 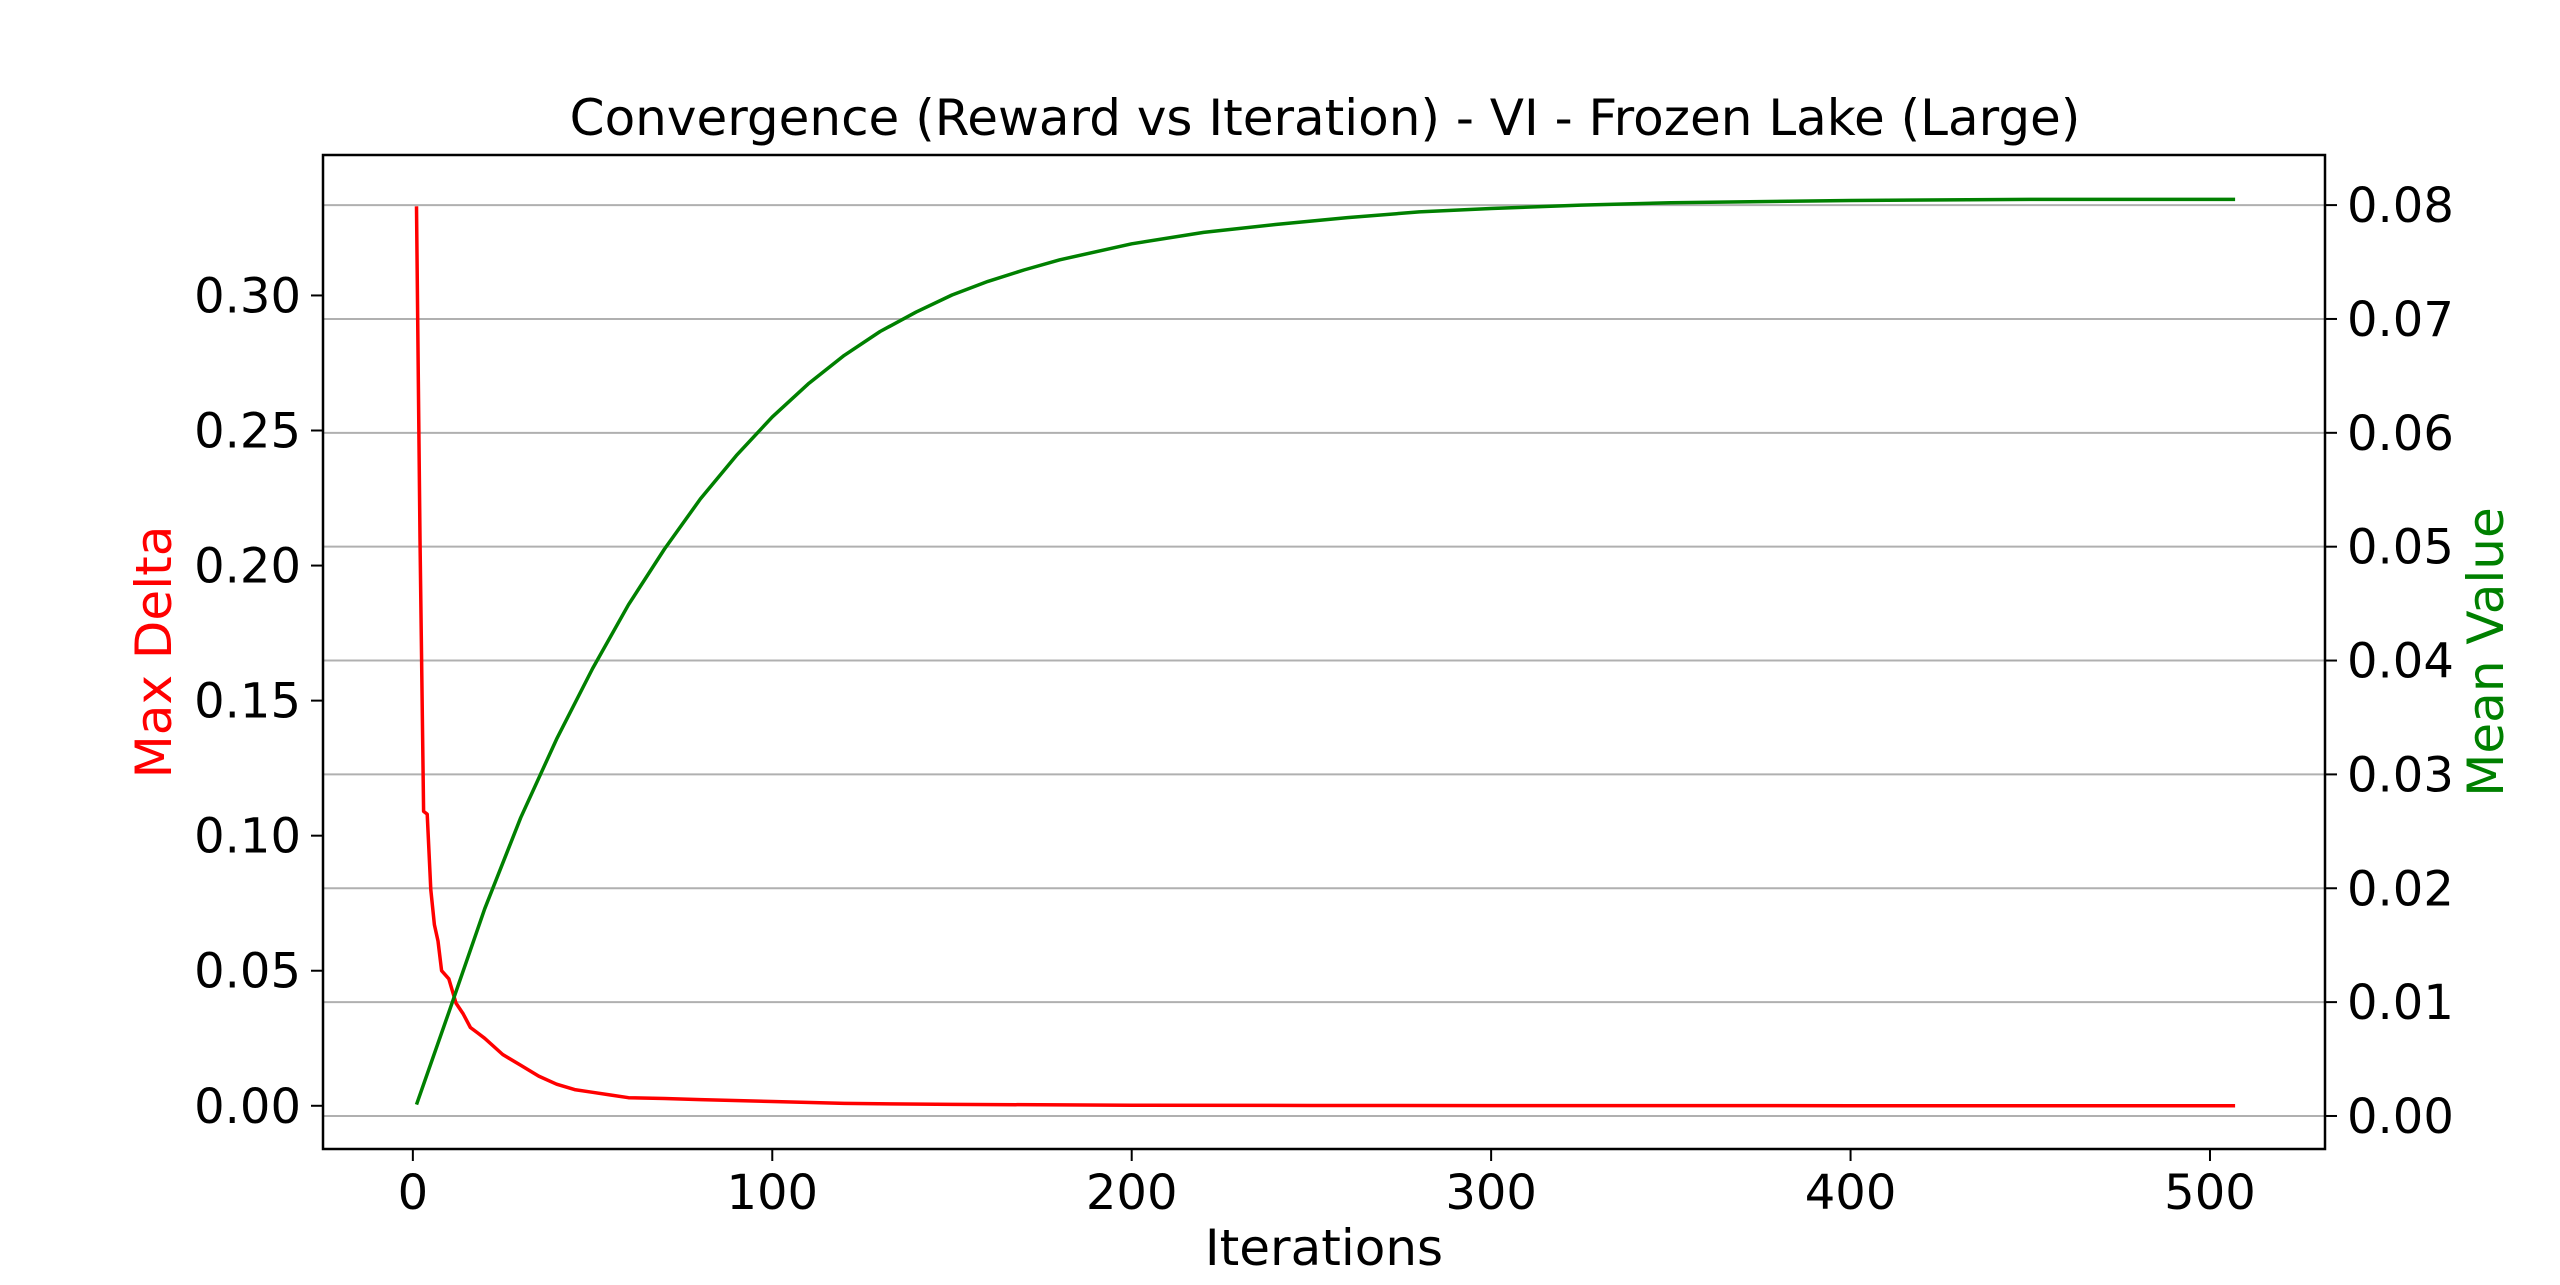 What do you see at coordinates (247, 1107) in the screenshot?
I see `left-tick-label: 0.00` at bounding box center [247, 1107].